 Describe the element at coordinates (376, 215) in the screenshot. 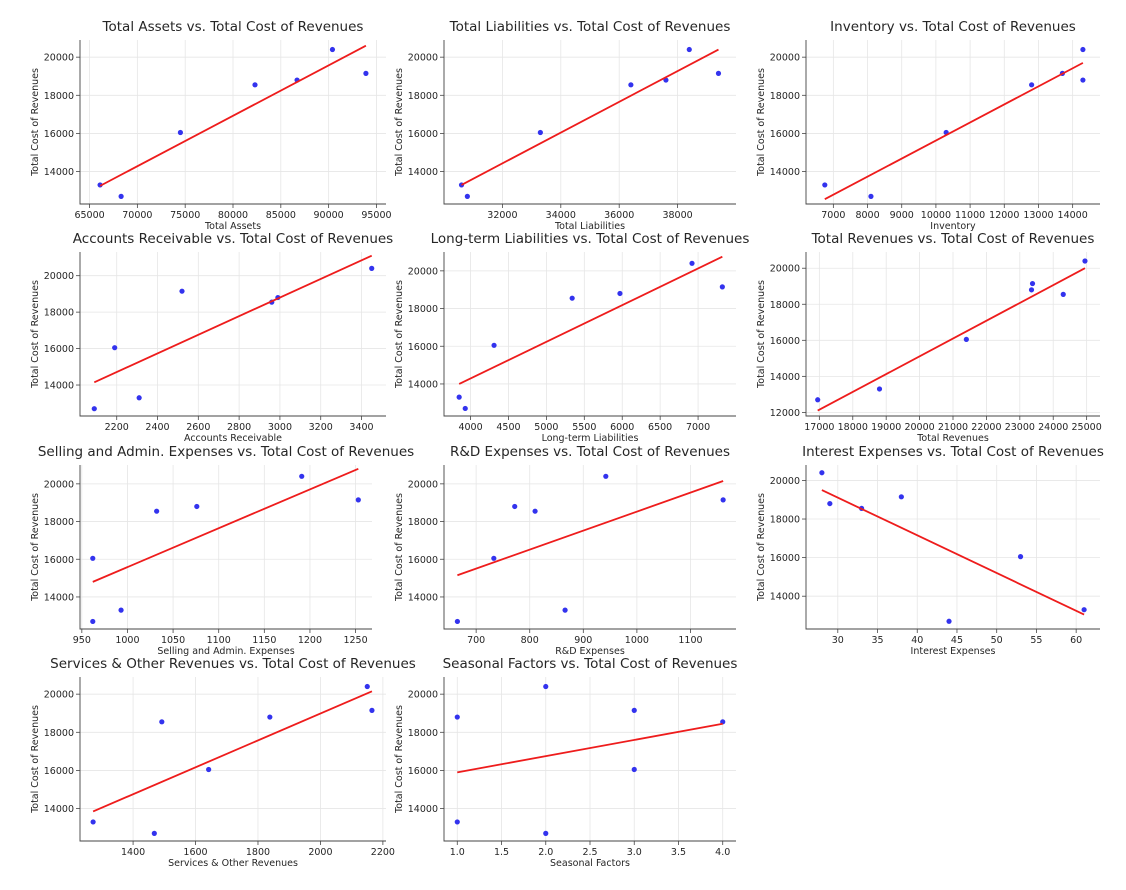

I see `x-tick-label: 95000` at that location.